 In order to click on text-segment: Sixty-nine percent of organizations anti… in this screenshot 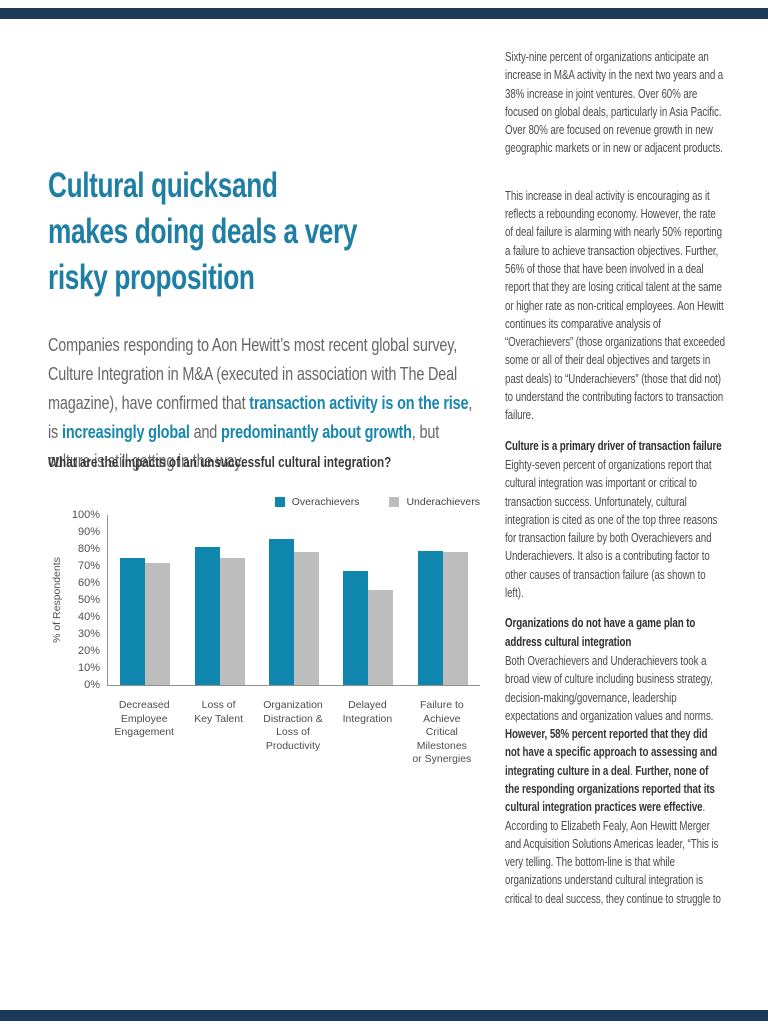, I will do `click(614, 103)`.